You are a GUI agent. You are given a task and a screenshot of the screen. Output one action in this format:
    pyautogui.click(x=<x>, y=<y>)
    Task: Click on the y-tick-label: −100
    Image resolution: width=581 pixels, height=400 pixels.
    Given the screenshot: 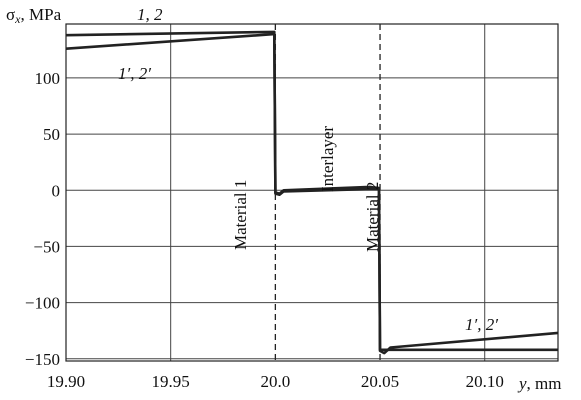 What is the action you would take?
    pyautogui.click(x=42, y=303)
    